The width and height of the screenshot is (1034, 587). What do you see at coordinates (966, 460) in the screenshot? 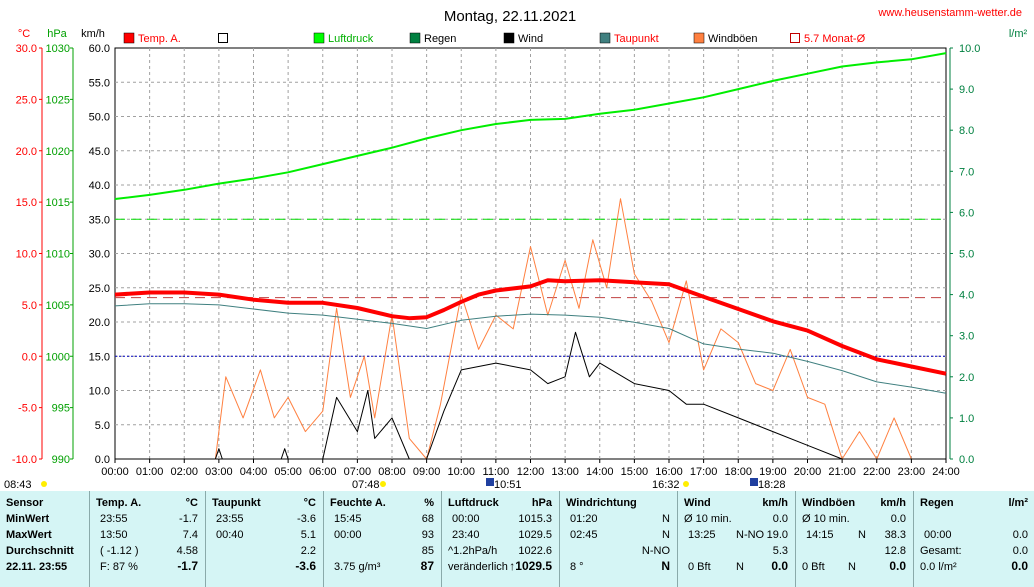
I see `rain-tick-label: 0.0` at bounding box center [966, 460].